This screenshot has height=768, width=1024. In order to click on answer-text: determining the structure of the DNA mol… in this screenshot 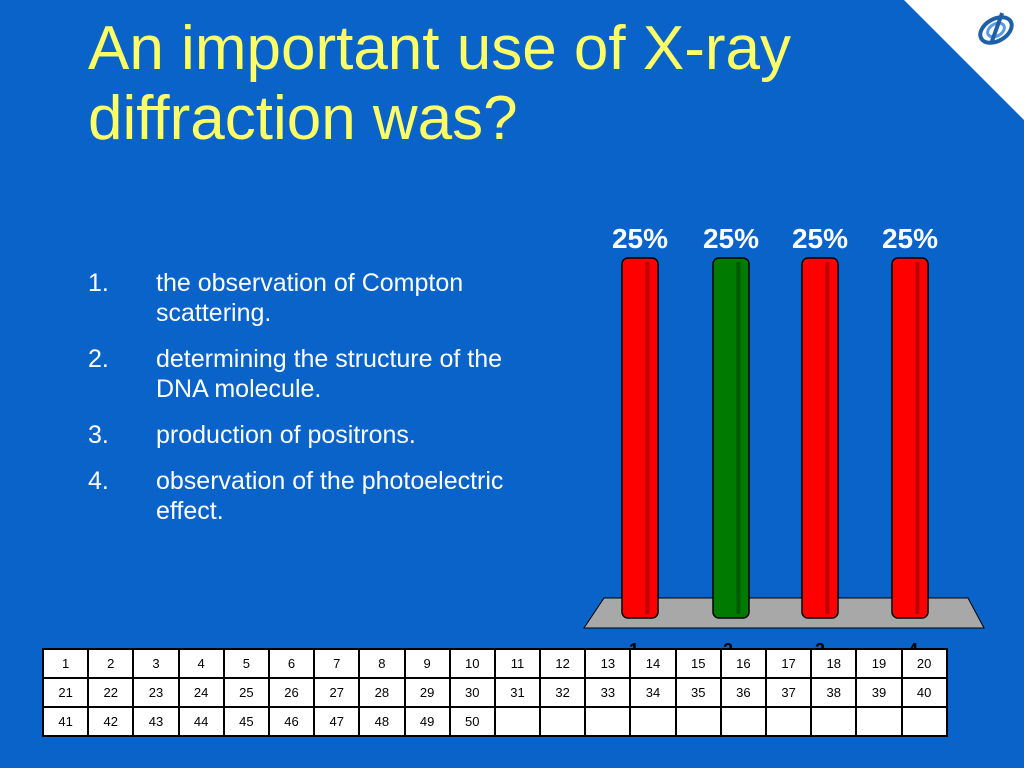, I will do `click(329, 374)`.